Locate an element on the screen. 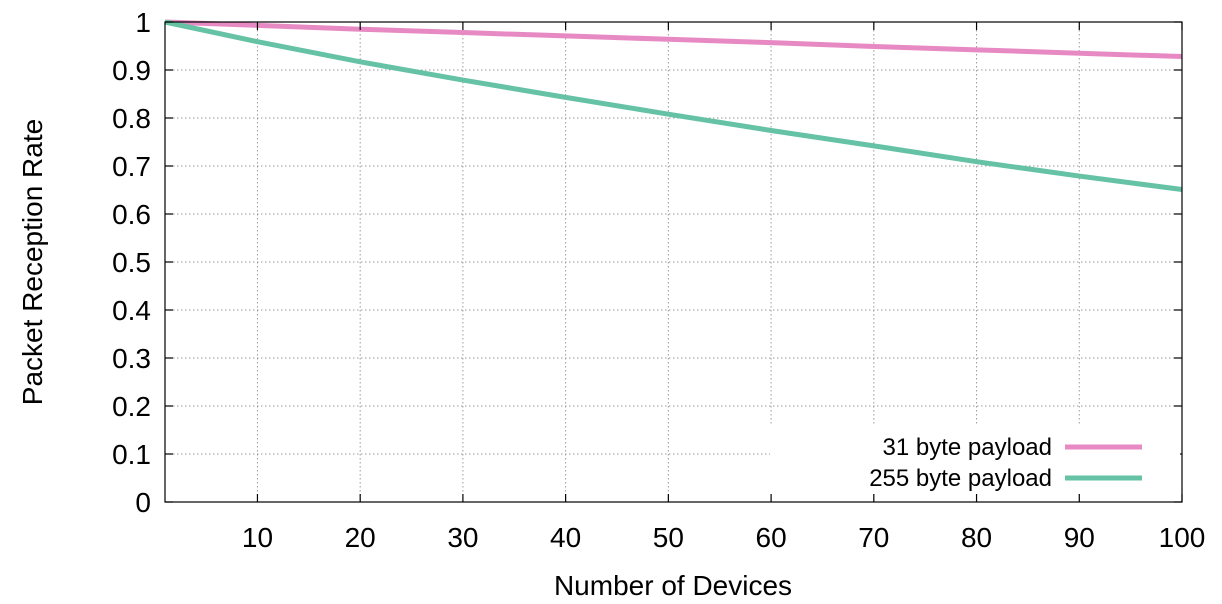 Image resolution: width=1222 pixels, height=604 pixels. series-line-31-byte is located at coordinates (673, 39).